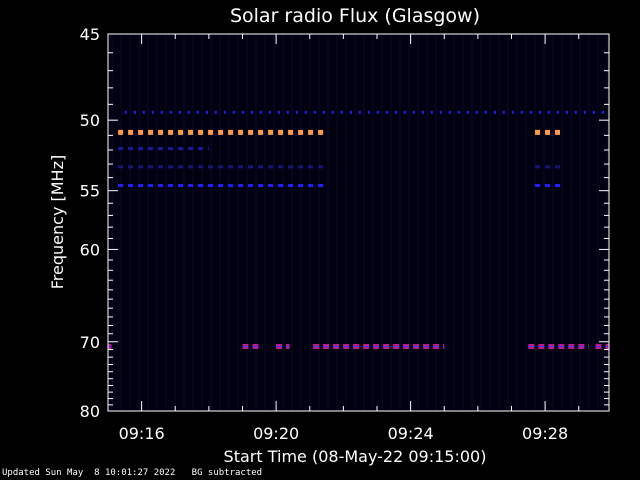  I want to click on chart-title: Solar radio Flux (Glasgow), so click(355, 16).